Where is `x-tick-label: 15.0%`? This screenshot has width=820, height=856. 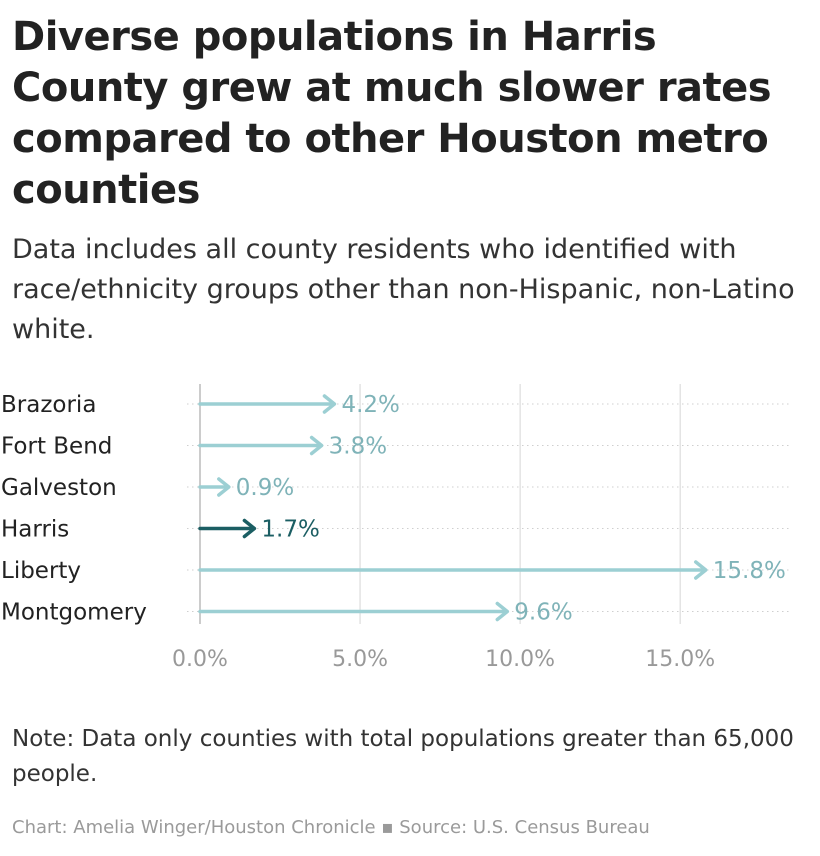
x-tick-label: 15.0% is located at coordinates (680, 659).